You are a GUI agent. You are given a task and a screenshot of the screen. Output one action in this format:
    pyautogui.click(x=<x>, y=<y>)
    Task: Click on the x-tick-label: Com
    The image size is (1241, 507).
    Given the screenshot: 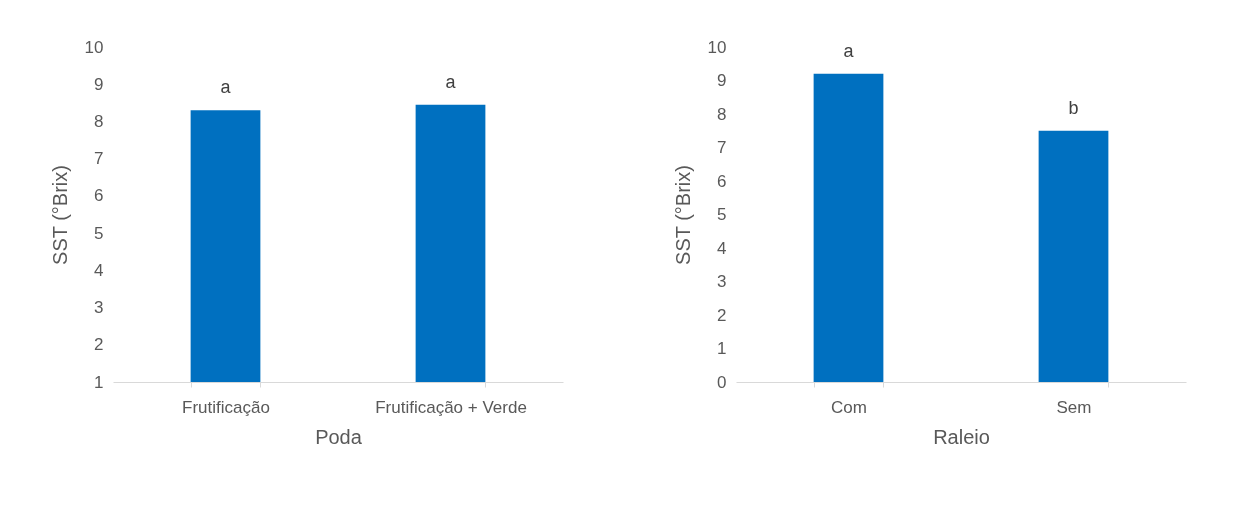 What is the action you would take?
    pyautogui.click(x=849, y=407)
    